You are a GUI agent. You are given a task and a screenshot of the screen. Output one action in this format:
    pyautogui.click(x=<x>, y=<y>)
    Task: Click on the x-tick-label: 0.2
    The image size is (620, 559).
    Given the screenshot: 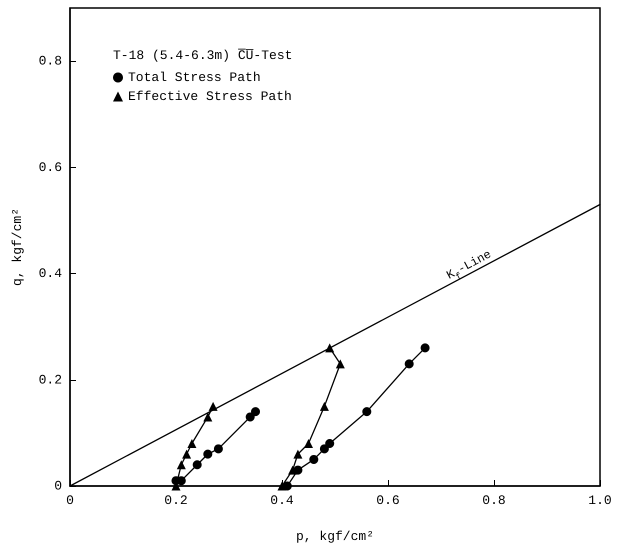 What is the action you would take?
    pyautogui.click(x=176, y=500)
    